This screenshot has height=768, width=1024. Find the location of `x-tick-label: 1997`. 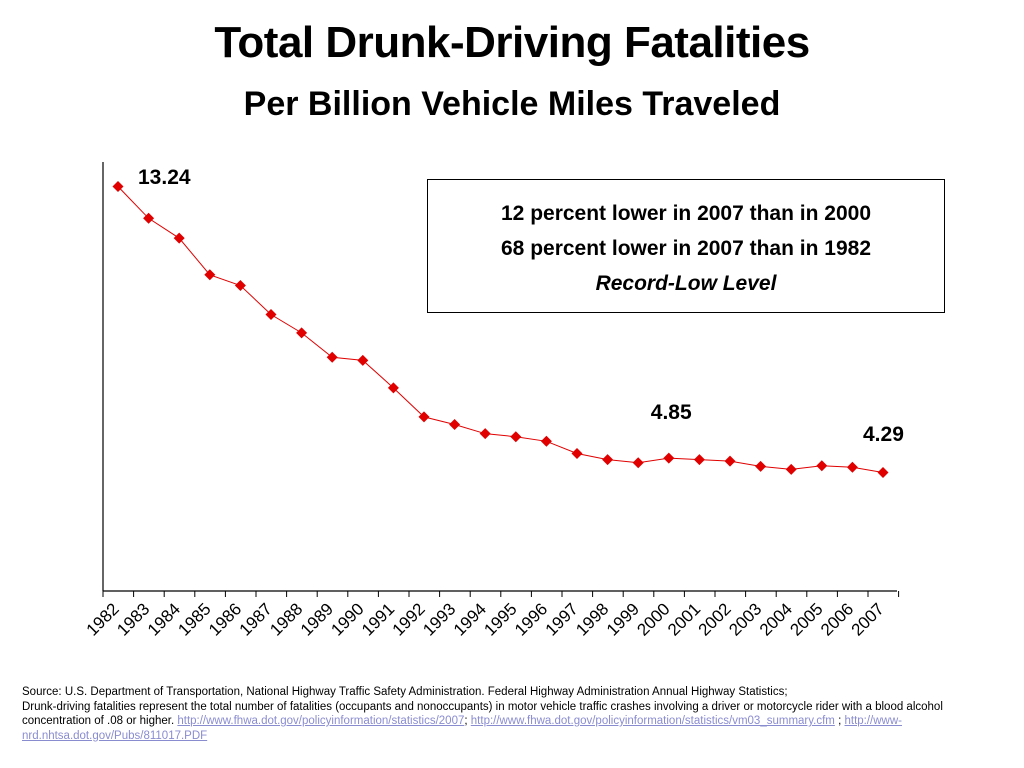

x-tick-label: 1997 is located at coordinates (562, 619).